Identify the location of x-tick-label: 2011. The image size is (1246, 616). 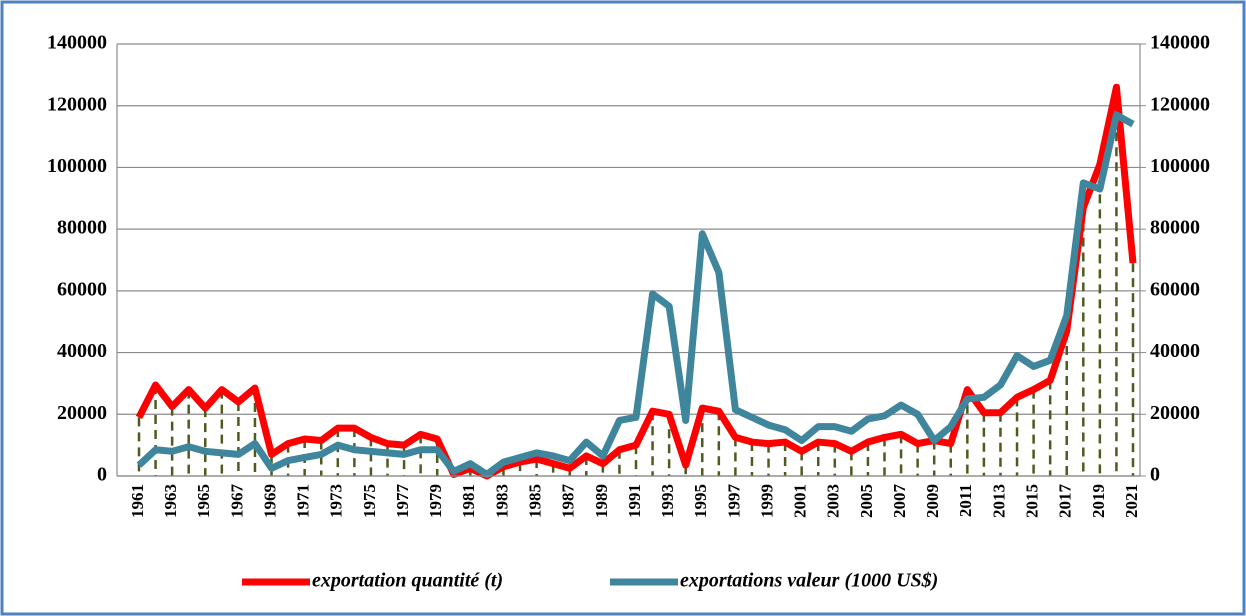
(965, 500).